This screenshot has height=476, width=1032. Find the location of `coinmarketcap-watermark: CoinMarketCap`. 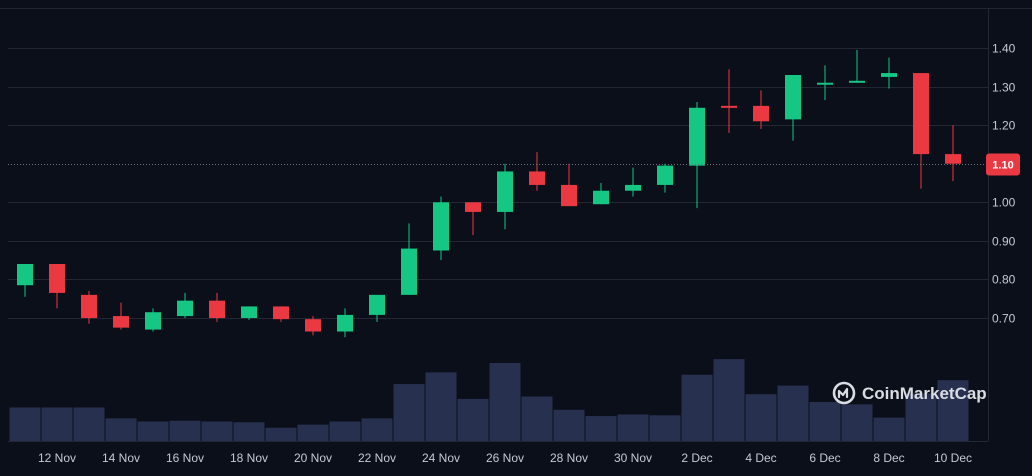

coinmarketcap-watermark: CoinMarketCap is located at coordinates (909, 393).